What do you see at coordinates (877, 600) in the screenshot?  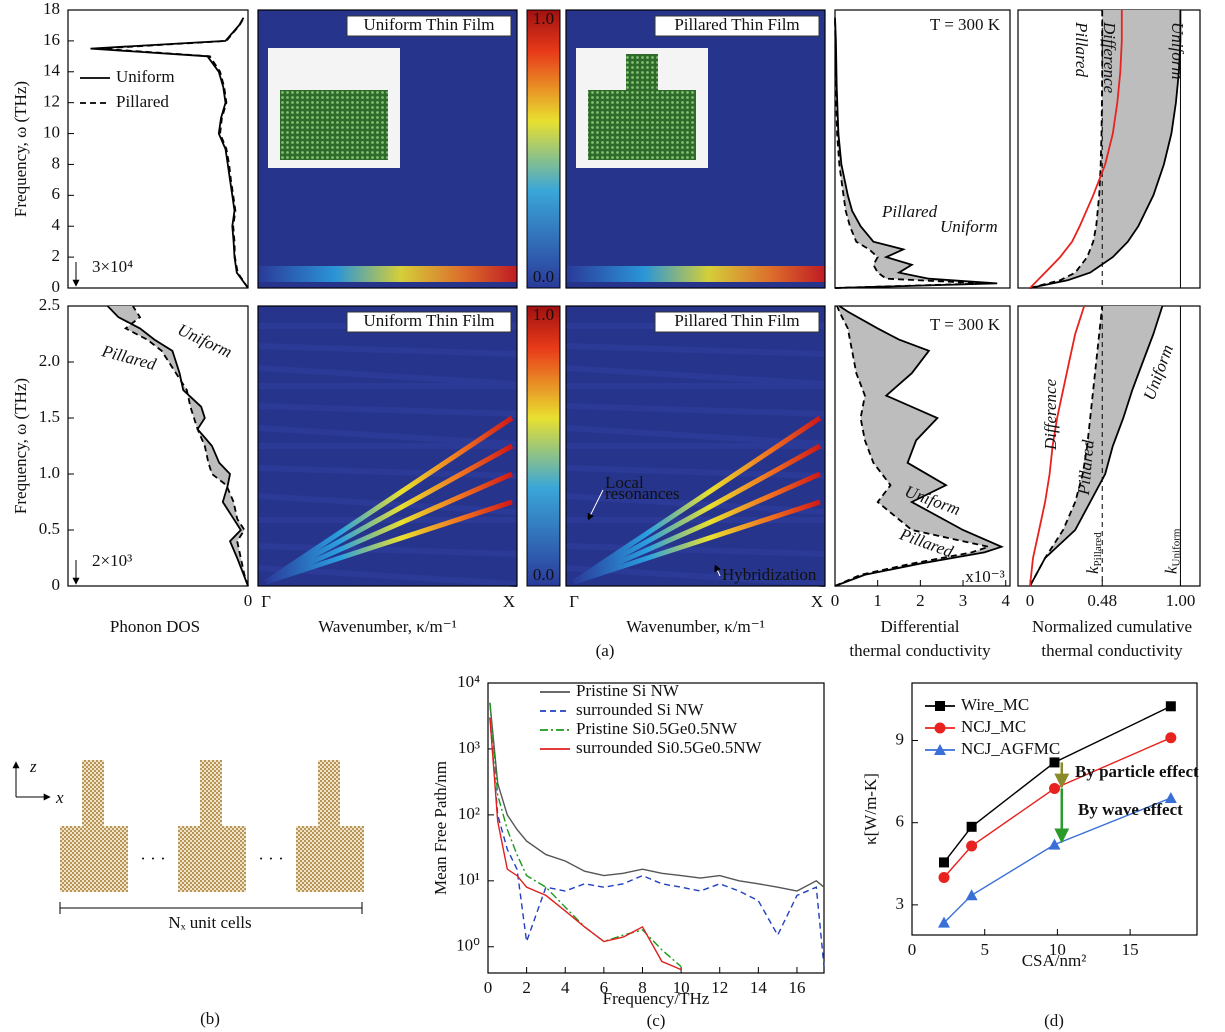 I see `x-tick-label: 1` at bounding box center [877, 600].